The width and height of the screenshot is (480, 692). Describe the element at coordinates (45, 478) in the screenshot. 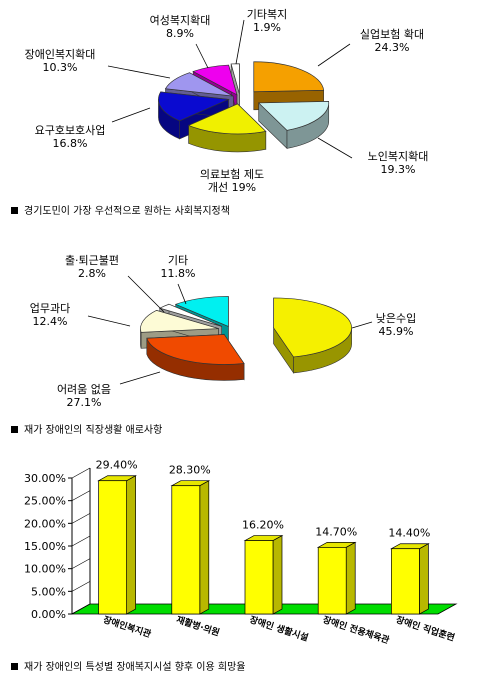

I see `y-tick-label: 30.00%` at that location.